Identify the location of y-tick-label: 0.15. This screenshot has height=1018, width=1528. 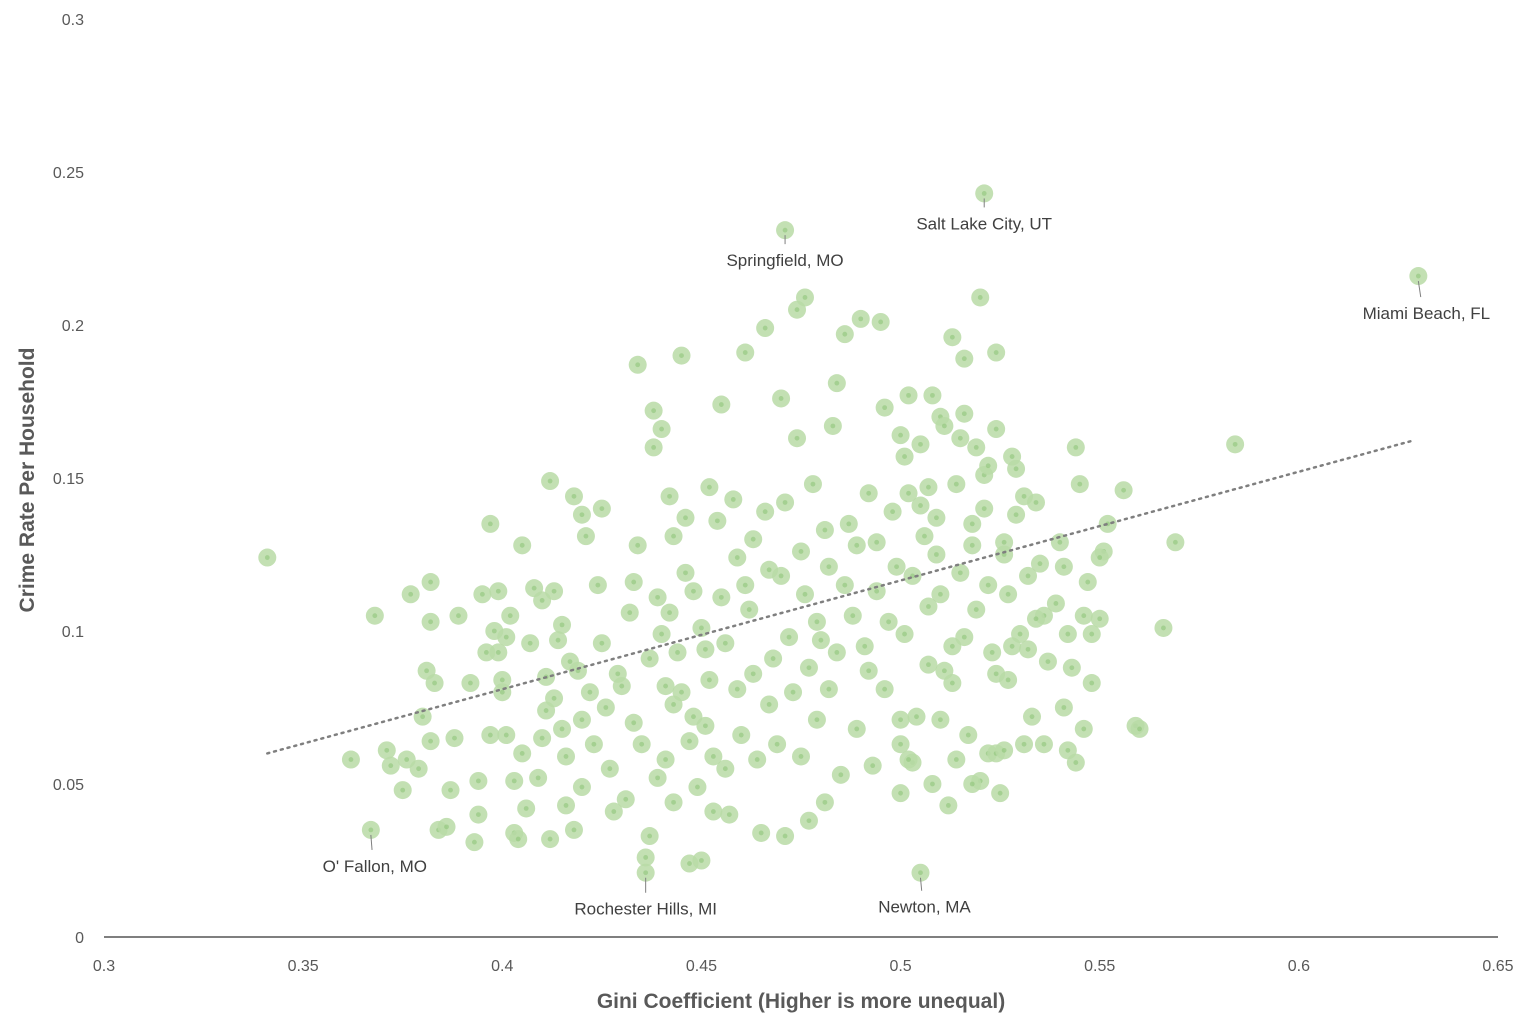
(68, 479).